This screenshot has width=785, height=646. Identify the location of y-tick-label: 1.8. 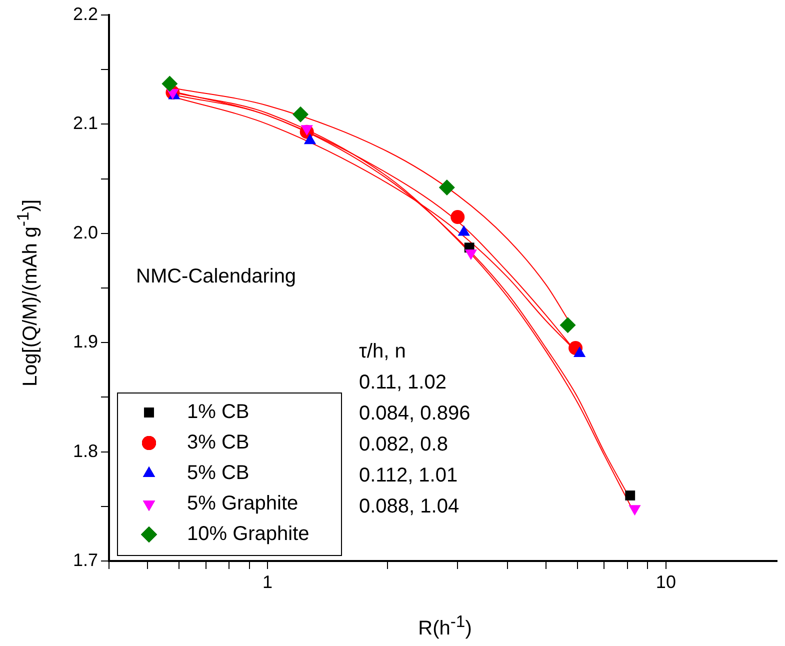
(85, 450).